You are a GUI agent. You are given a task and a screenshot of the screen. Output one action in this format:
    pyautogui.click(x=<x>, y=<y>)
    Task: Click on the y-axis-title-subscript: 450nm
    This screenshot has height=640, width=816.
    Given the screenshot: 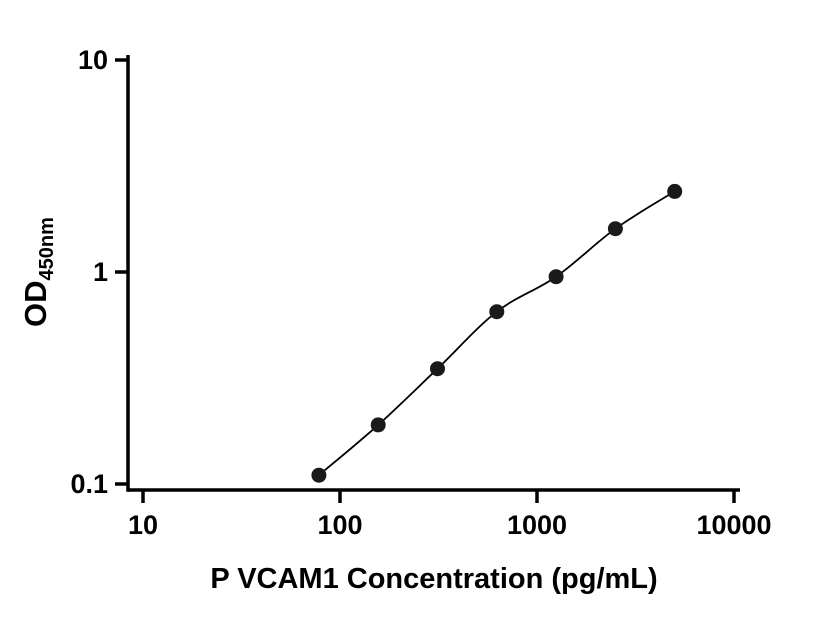 What is the action you would take?
    pyautogui.click(x=47, y=248)
    